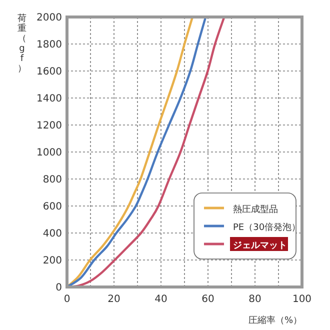 The width and height of the screenshot is (330, 330). Describe the element at coordinates (52, 261) in the screenshot. I see `y-tick-label: 200` at that location.